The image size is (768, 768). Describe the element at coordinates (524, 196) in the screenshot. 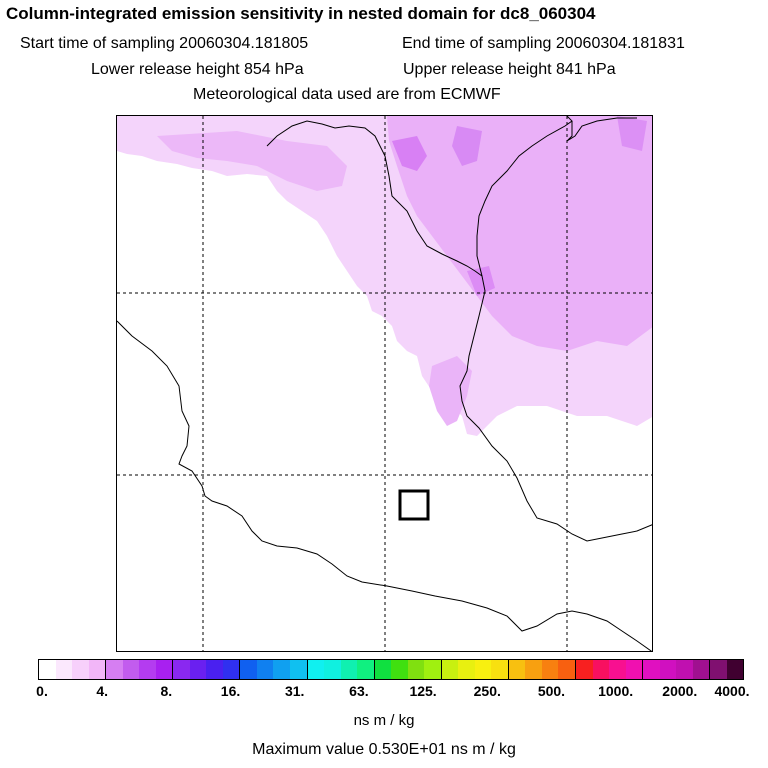

I see `coastline-ne` at that location.